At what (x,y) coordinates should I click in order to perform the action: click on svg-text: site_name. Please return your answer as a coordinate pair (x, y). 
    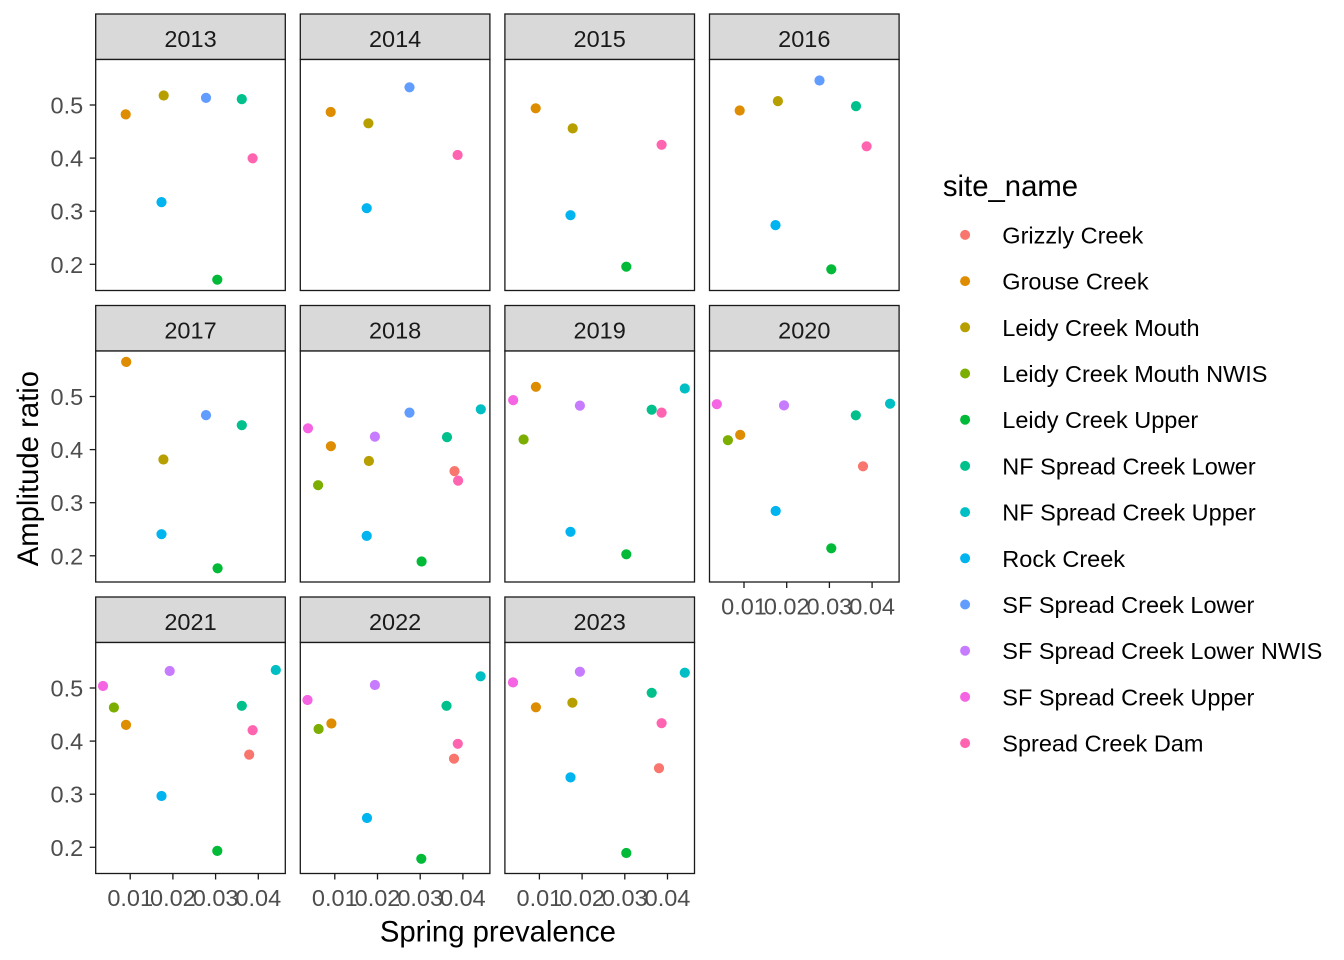
    Looking at the image, I should click on (1010, 186).